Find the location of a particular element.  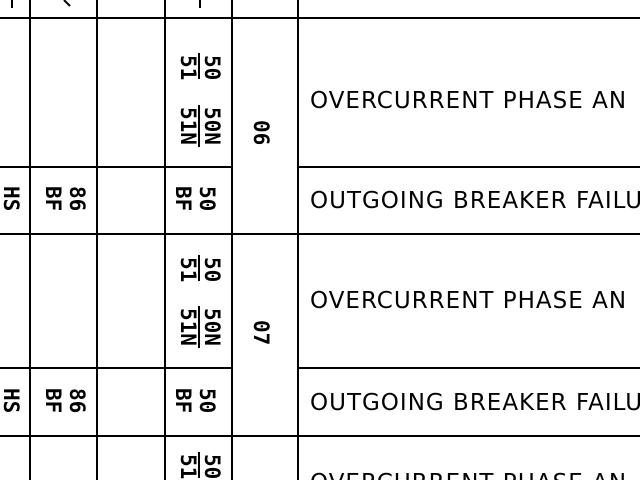

top-row-fragments is located at coordinates (106, 4).